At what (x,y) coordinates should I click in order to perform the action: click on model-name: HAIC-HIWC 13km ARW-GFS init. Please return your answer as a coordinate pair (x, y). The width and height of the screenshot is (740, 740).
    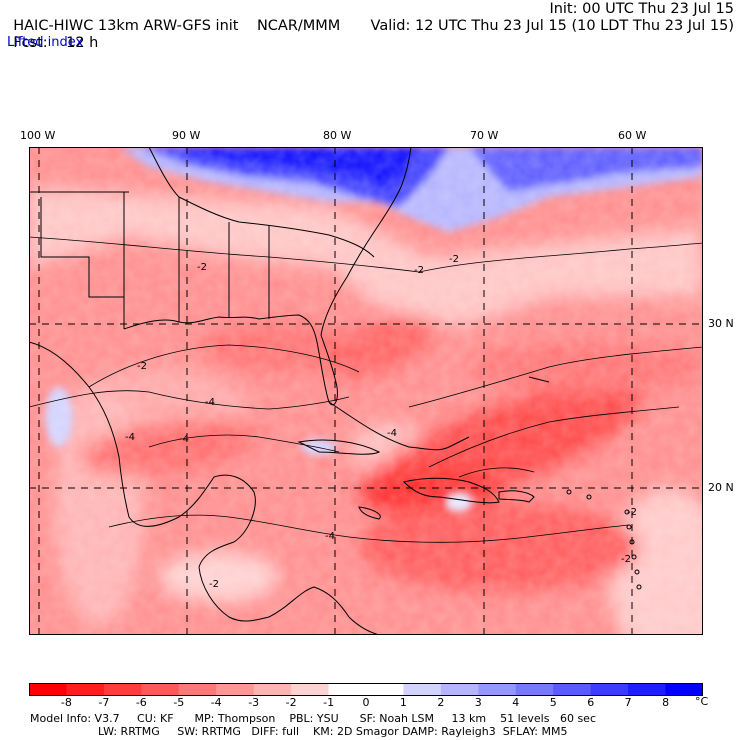
    Looking at the image, I should click on (126, 26).